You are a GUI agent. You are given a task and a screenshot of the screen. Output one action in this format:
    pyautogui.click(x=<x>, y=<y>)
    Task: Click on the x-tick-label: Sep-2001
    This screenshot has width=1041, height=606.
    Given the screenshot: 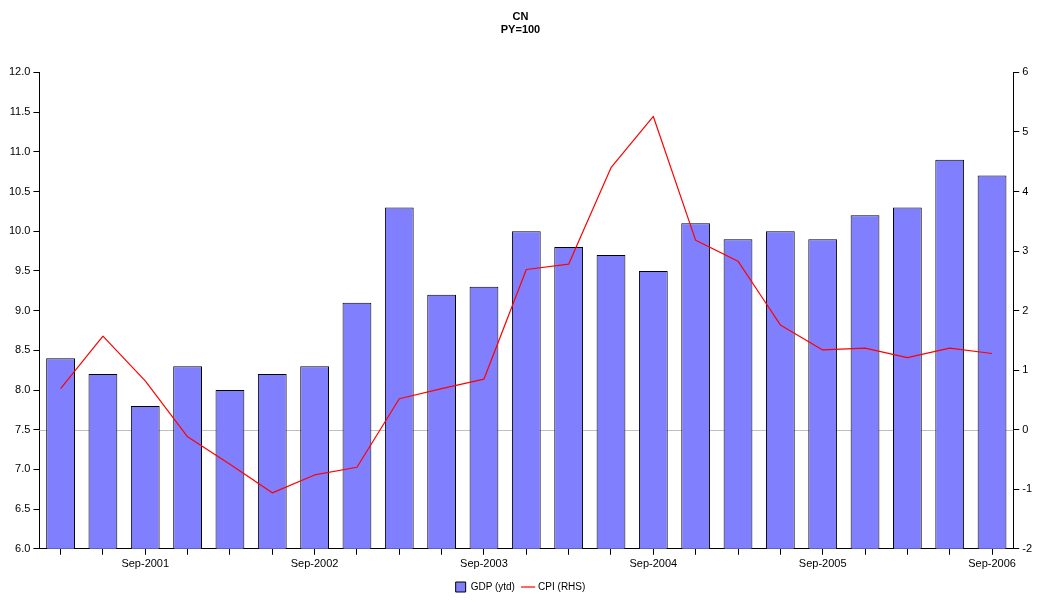 What is the action you would take?
    pyautogui.click(x=145, y=563)
    